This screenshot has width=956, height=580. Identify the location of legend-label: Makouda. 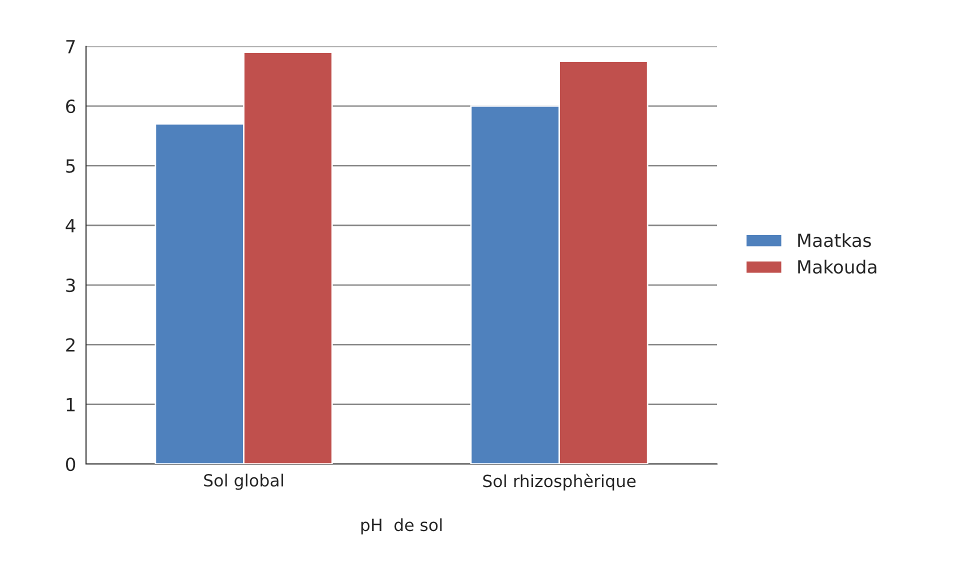
(837, 267).